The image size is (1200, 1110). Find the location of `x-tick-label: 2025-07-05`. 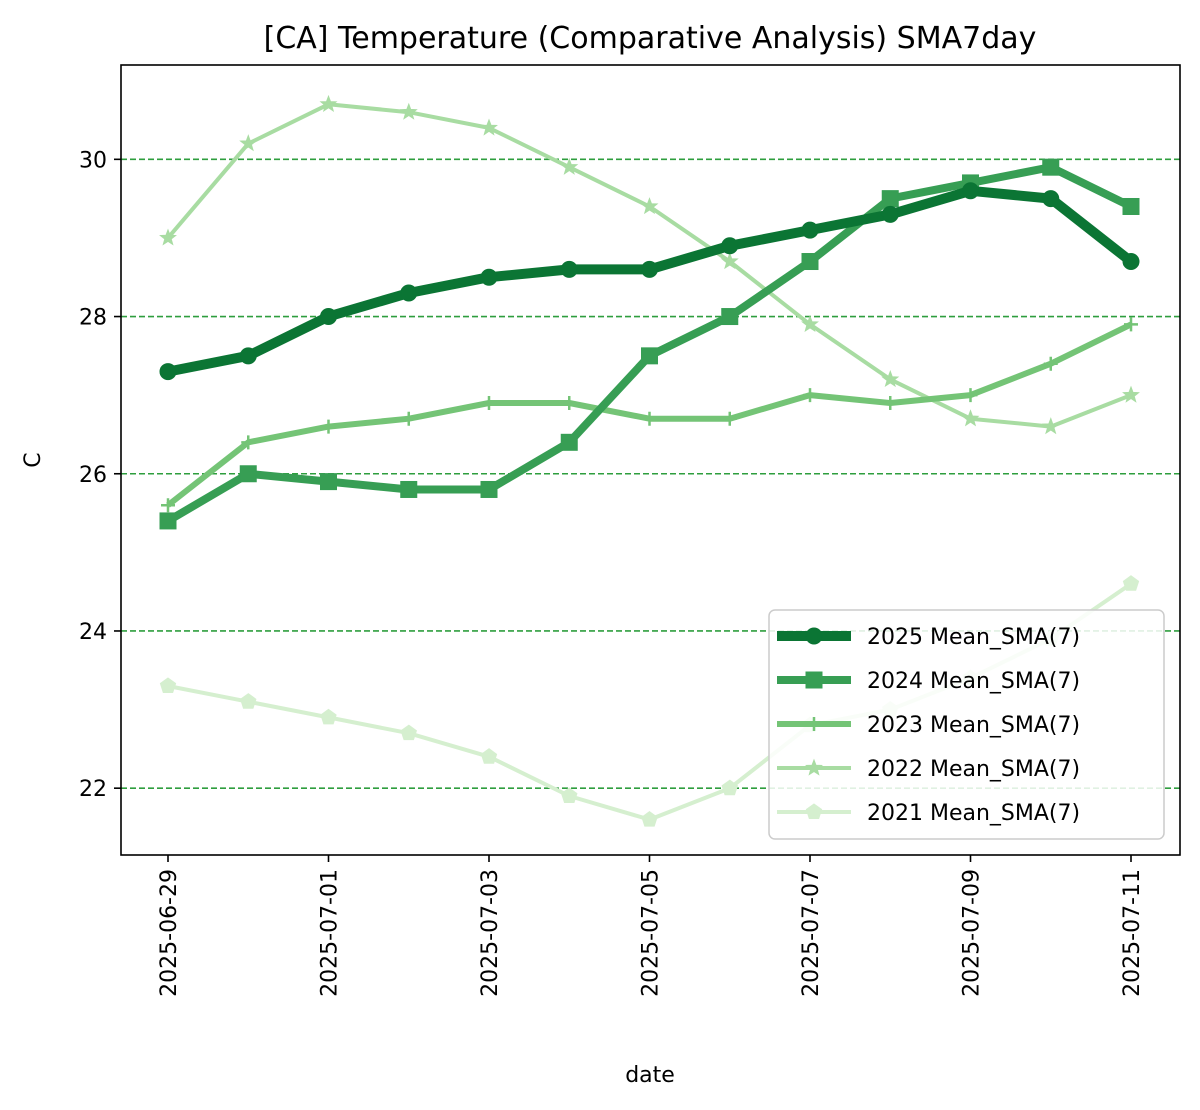

x-tick-label: 2025-07-05 is located at coordinates (651, 933).